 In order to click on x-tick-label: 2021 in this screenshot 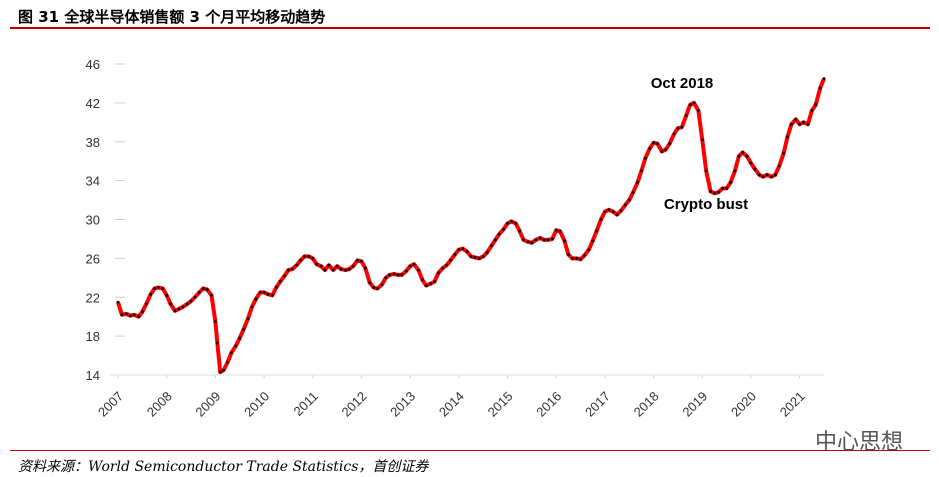, I will do `click(792, 404)`.